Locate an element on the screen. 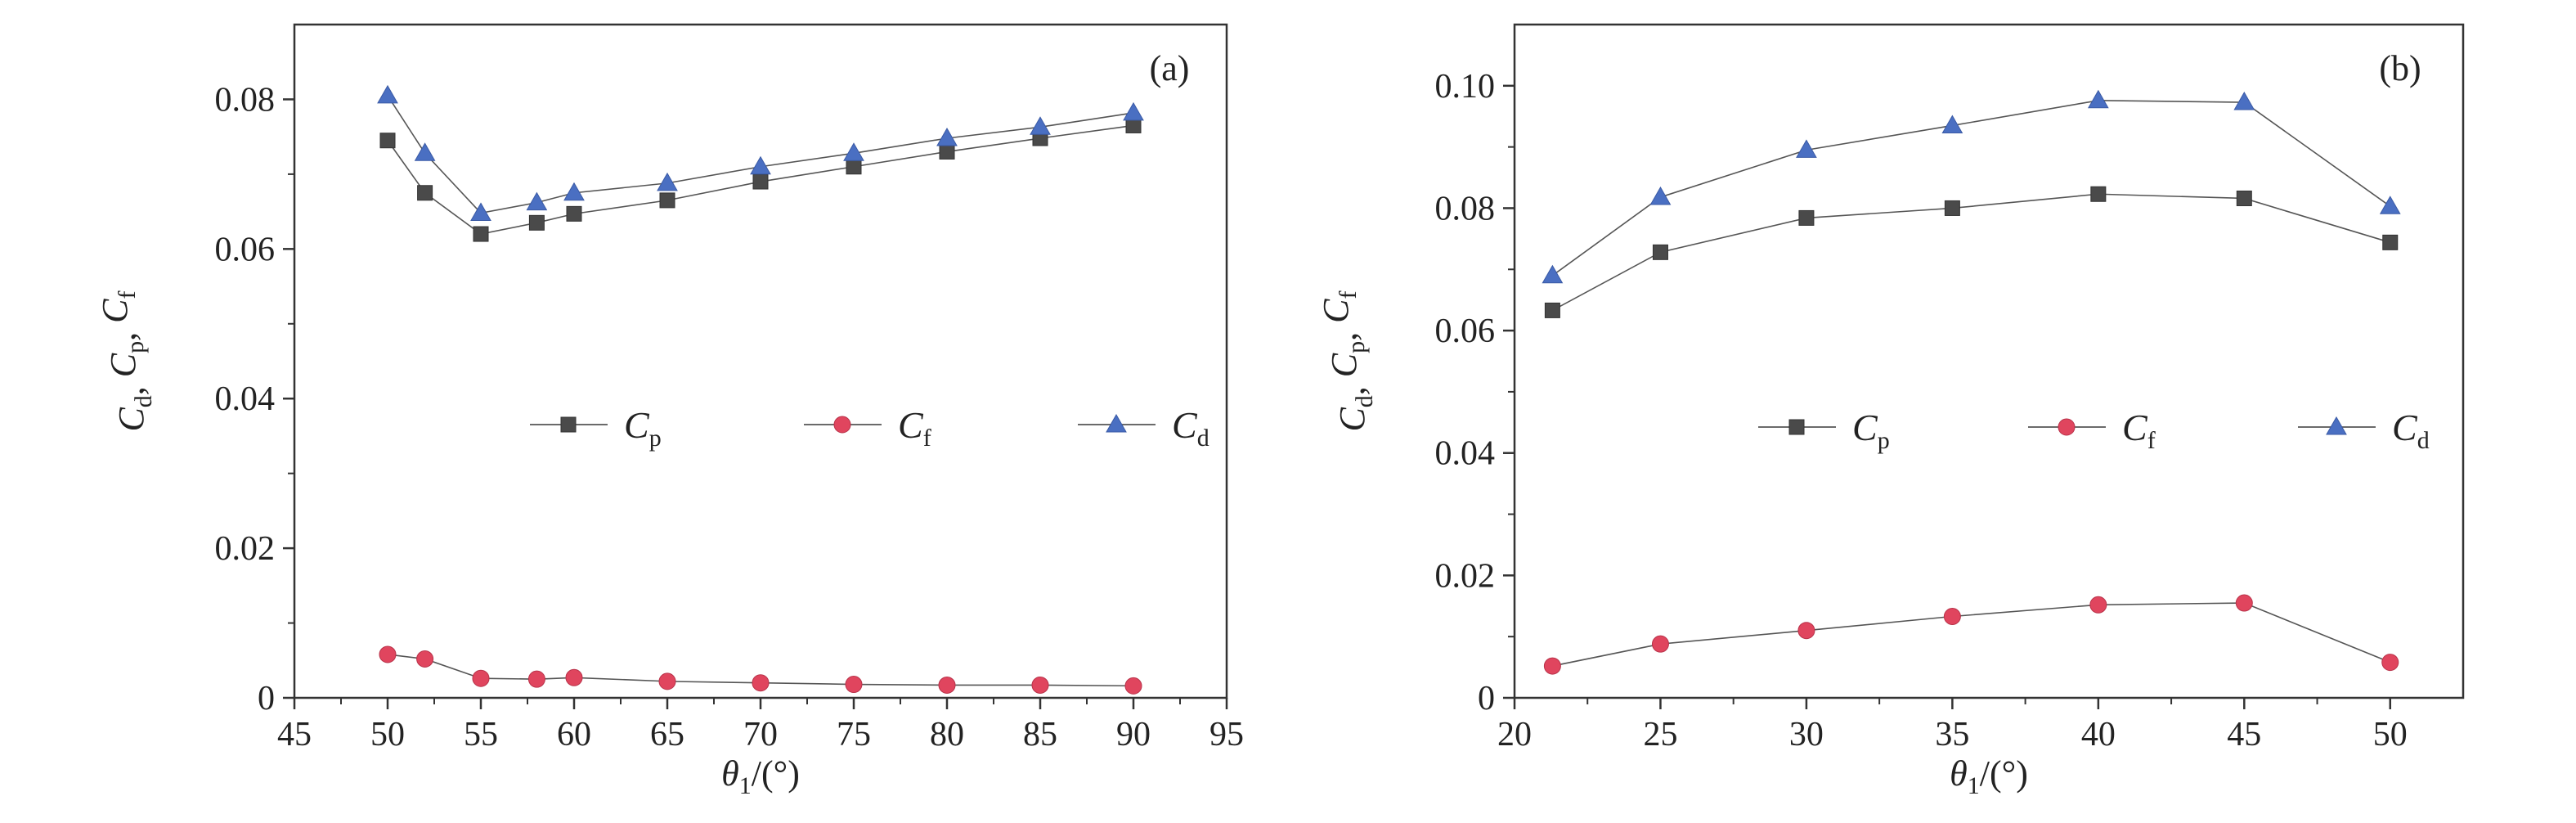 The height and width of the screenshot is (823, 2576). series-Cf is located at coordinates (760, 670).